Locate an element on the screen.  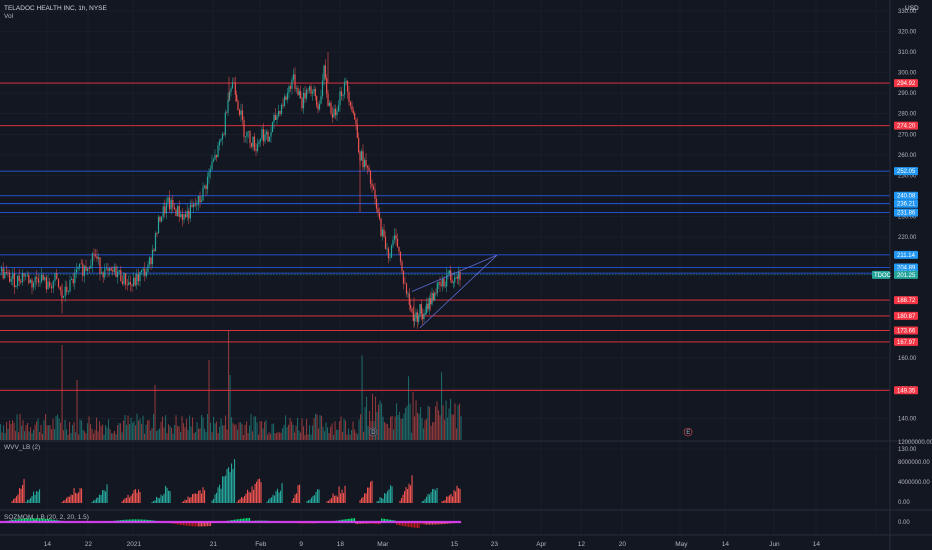
price-level-tag-label: 211.14 is located at coordinates (906, 256).